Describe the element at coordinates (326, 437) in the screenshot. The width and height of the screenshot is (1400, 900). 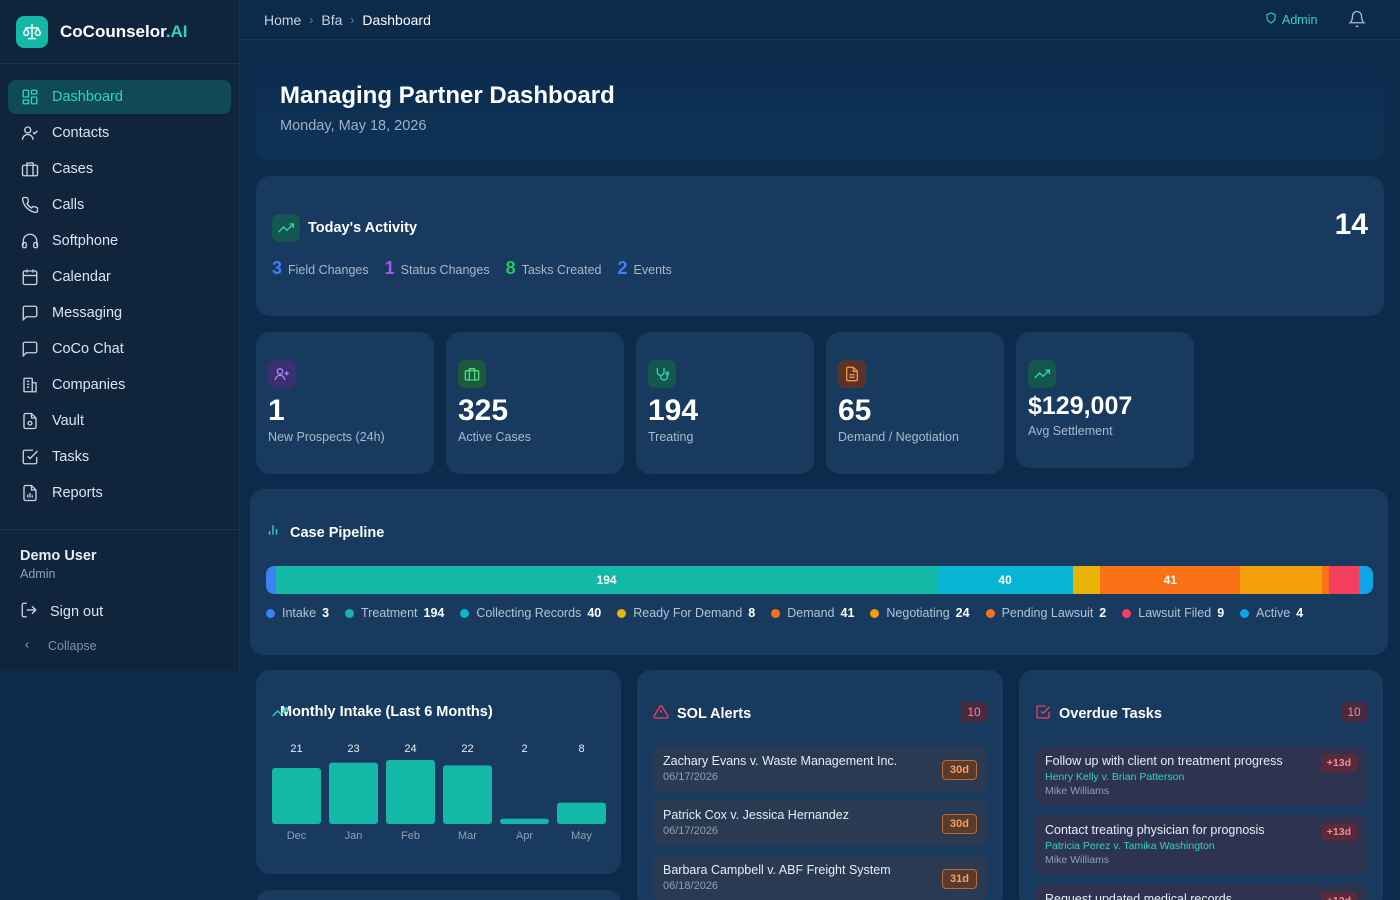
I see `stat-label: New Prospects (24h)` at that location.